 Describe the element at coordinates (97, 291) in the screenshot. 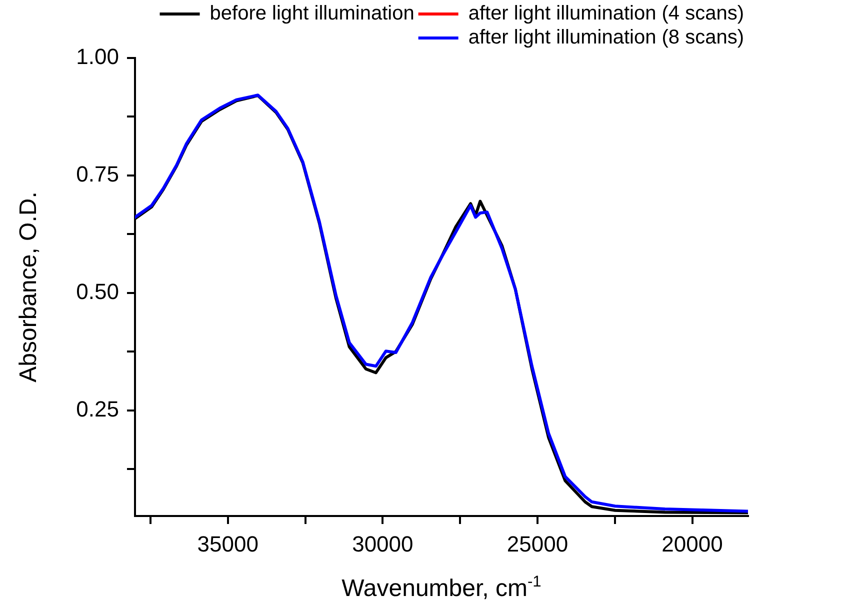

I see `y-tick-label: 0.50` at that location.